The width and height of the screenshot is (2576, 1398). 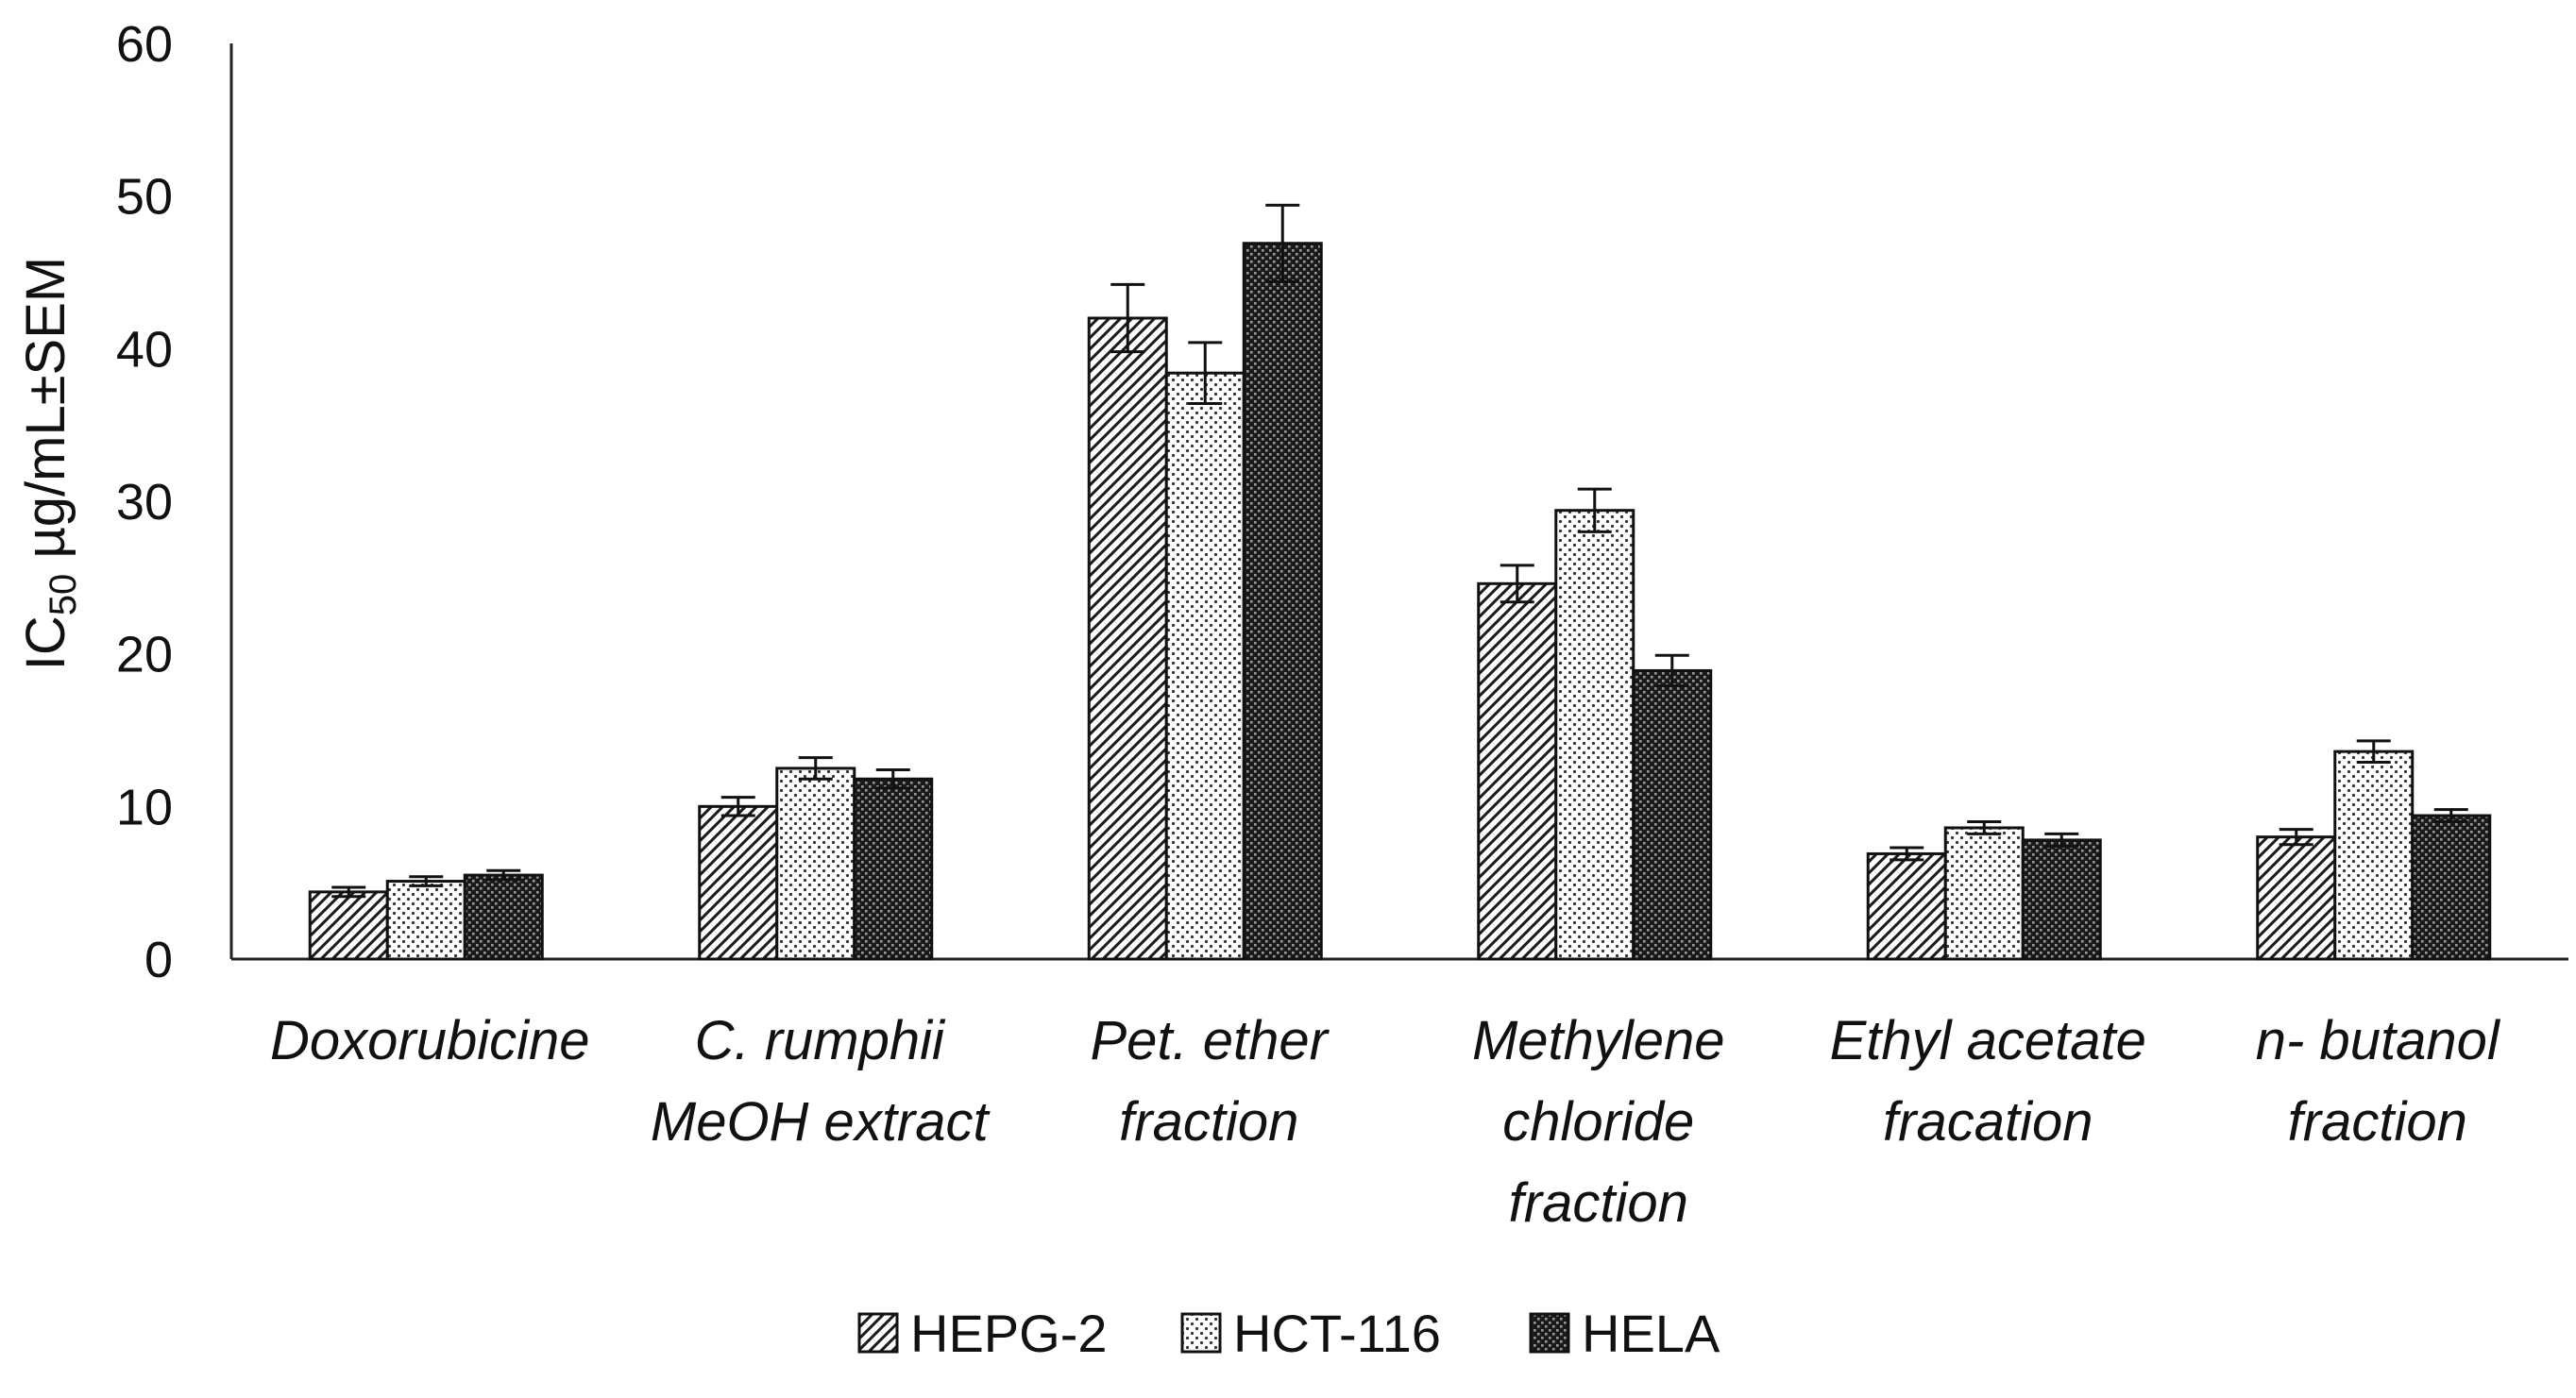 What do you see at coordinates (144, 655) in the screenshot?
I see `y-tick-label: 20` at bounding box center [144, 655].